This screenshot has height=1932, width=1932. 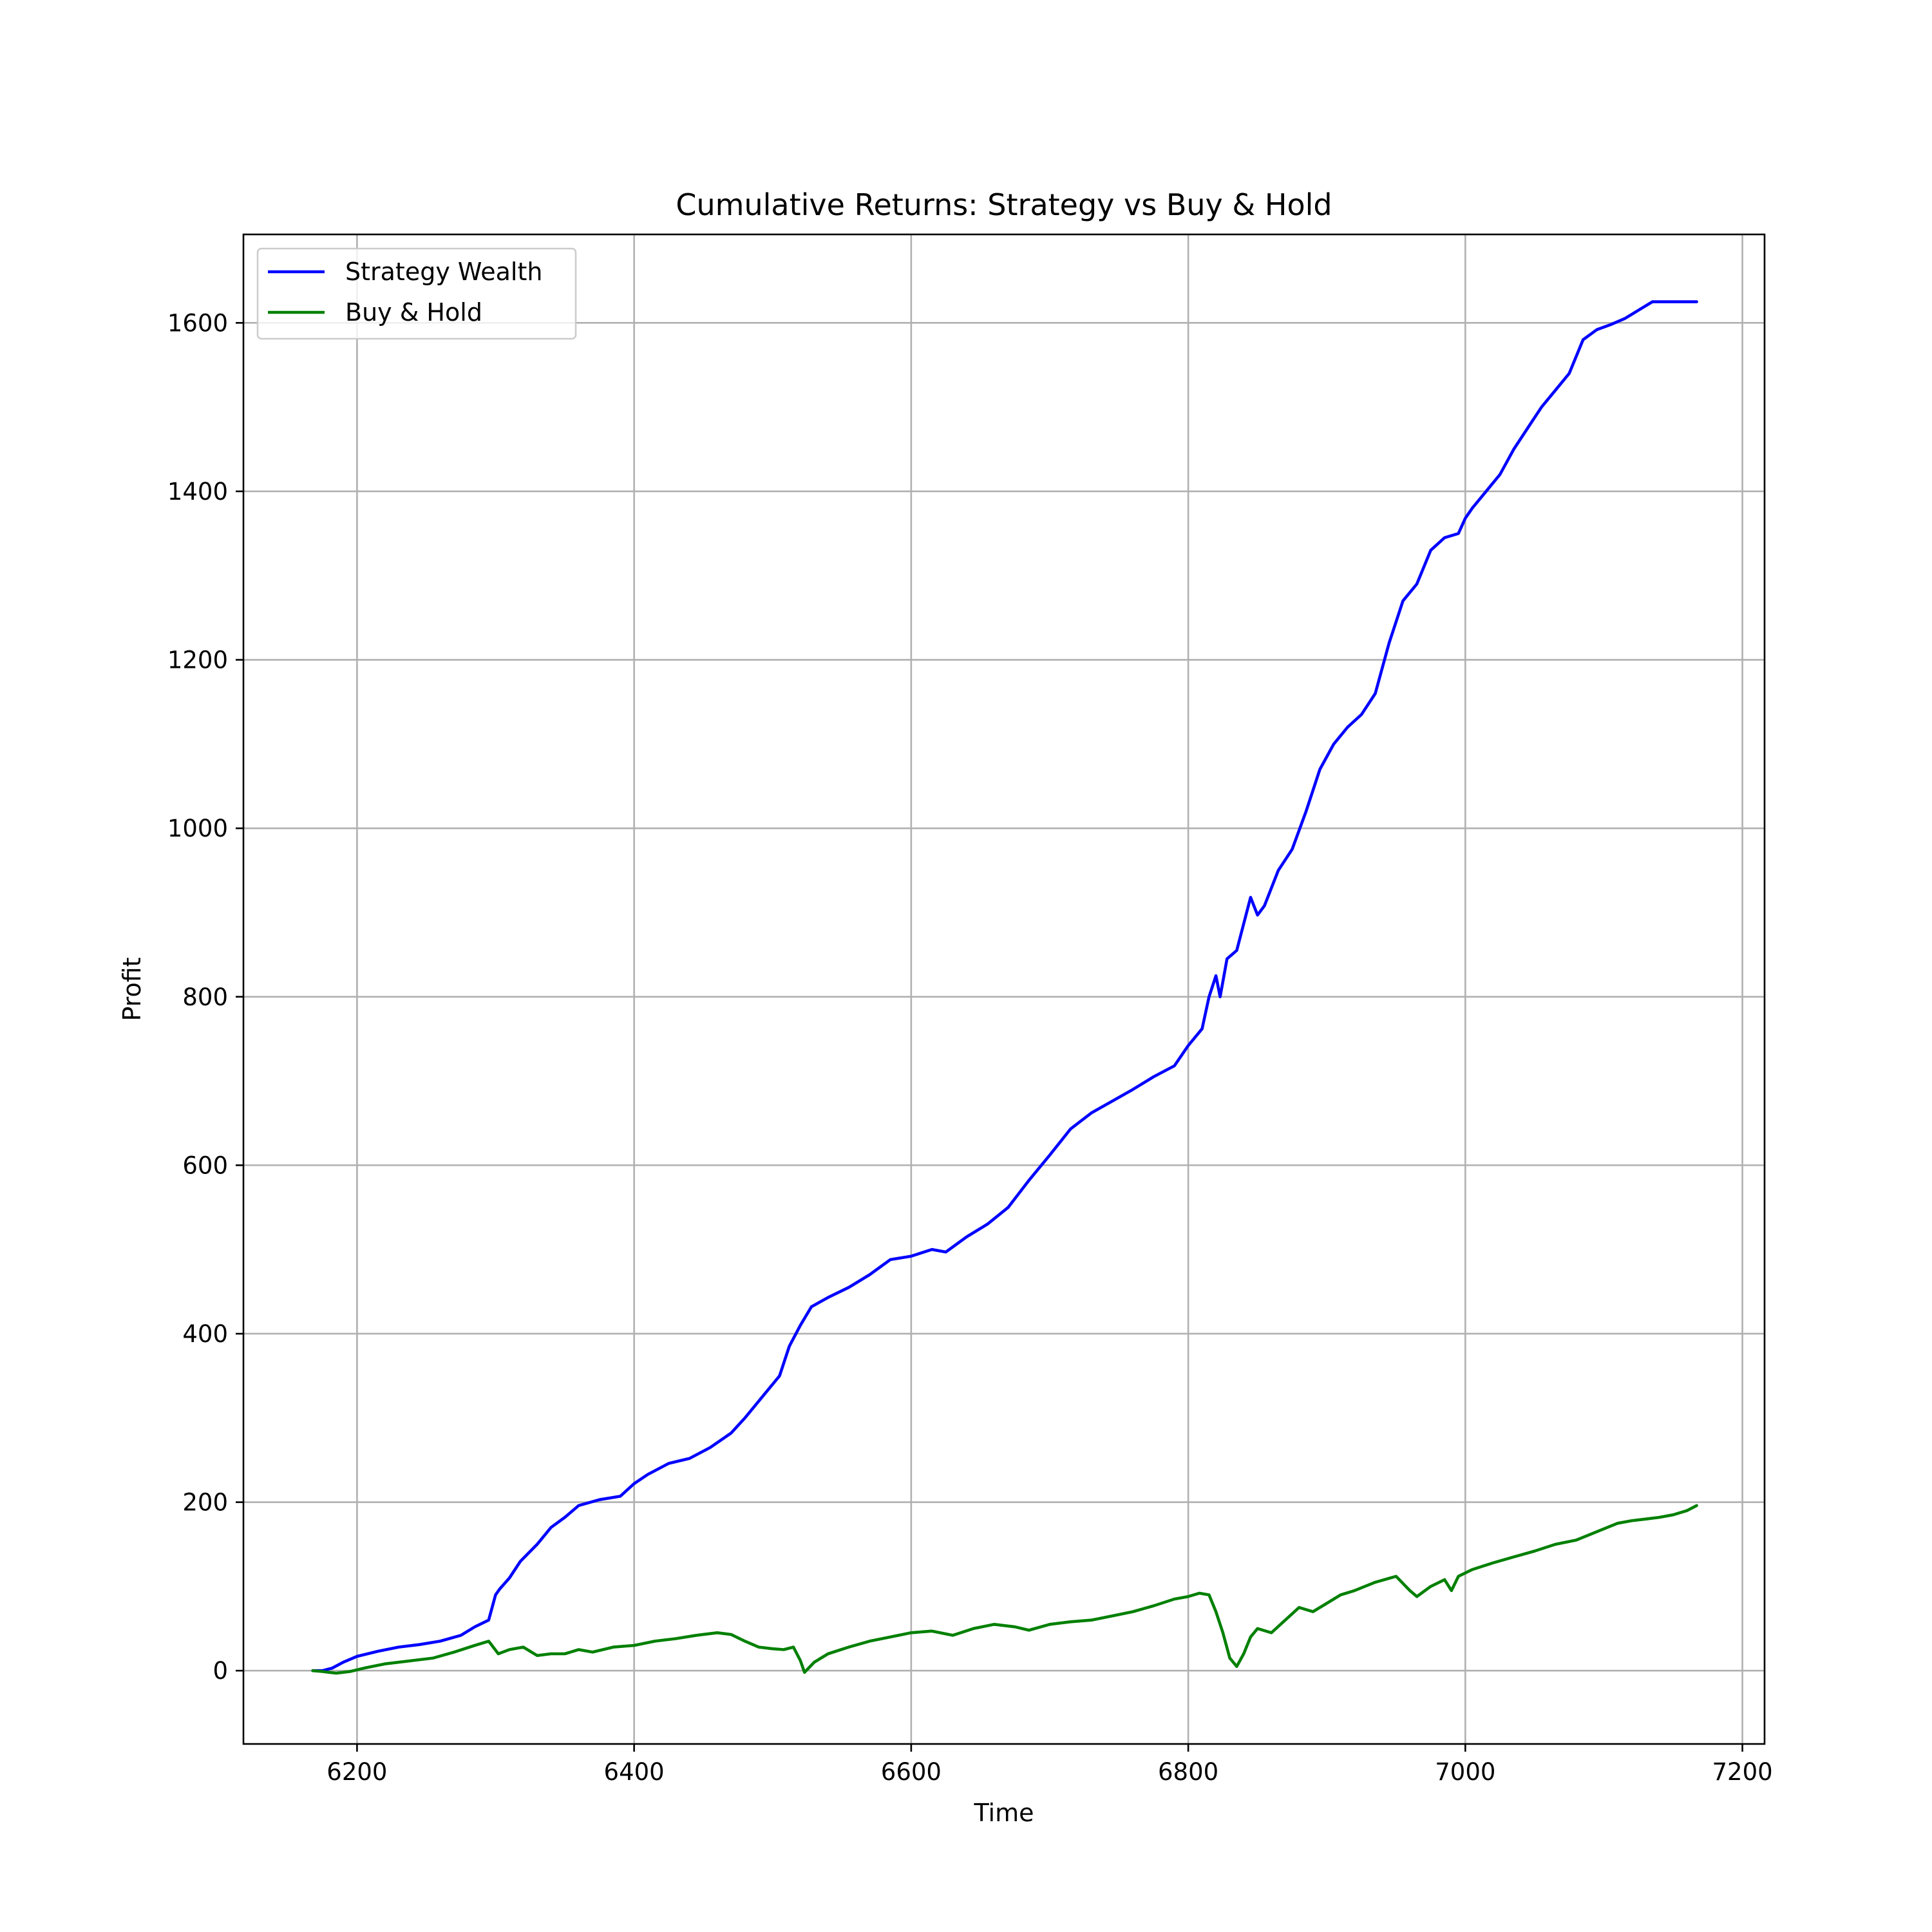 What do you see at coordinates (635, 1772) in the screenshot?
I see `x-tick-label: 6400` at bounding box center [635, 1772].